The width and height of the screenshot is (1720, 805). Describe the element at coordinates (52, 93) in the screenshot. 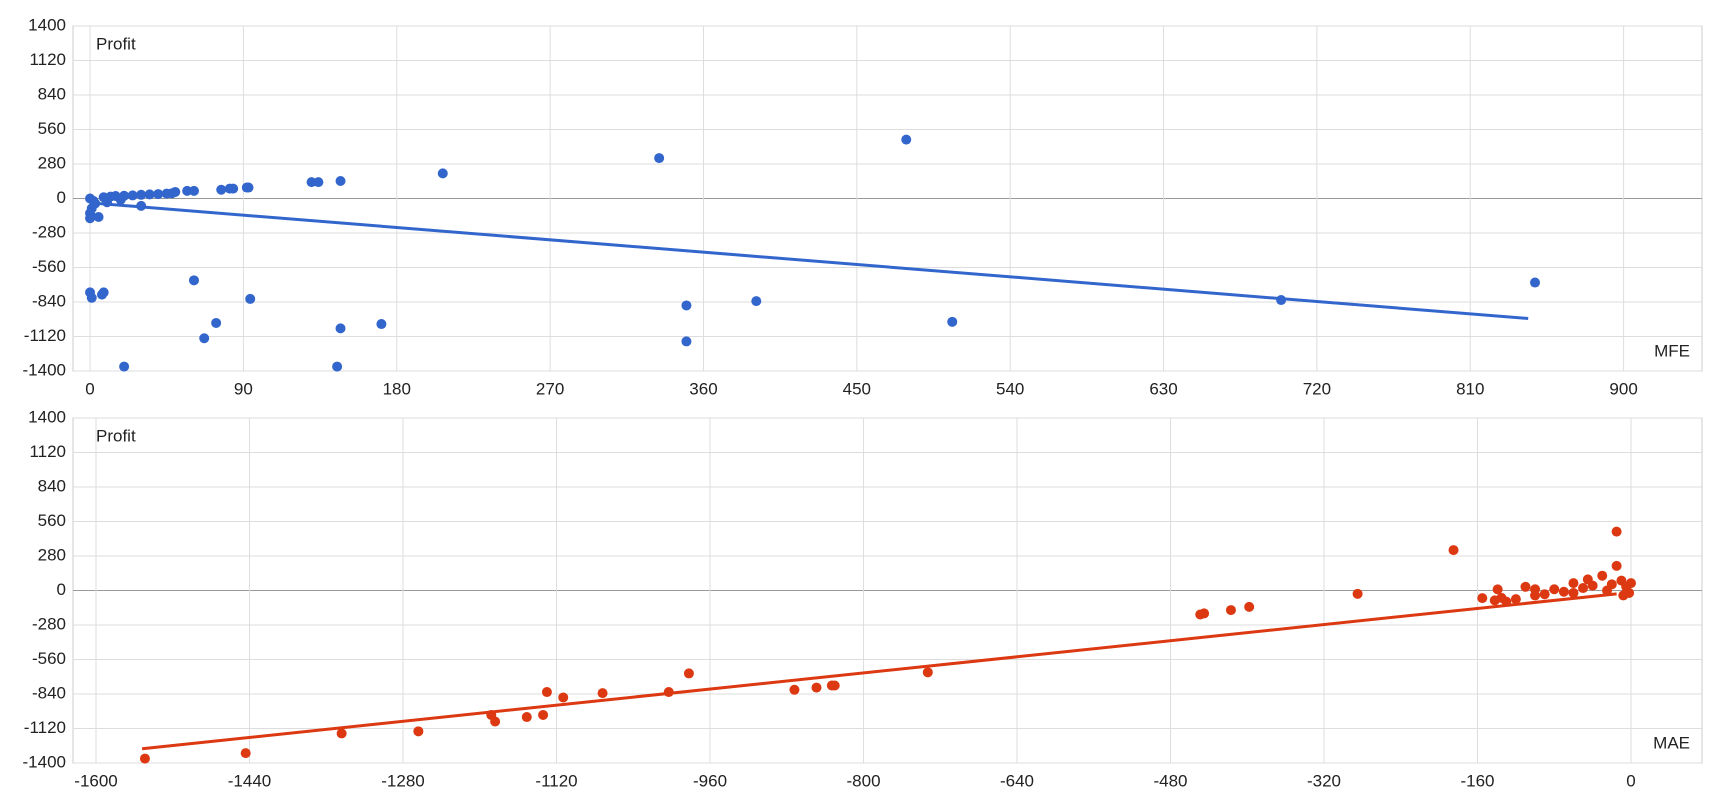

I see `y-tick-label: 840` at that location.